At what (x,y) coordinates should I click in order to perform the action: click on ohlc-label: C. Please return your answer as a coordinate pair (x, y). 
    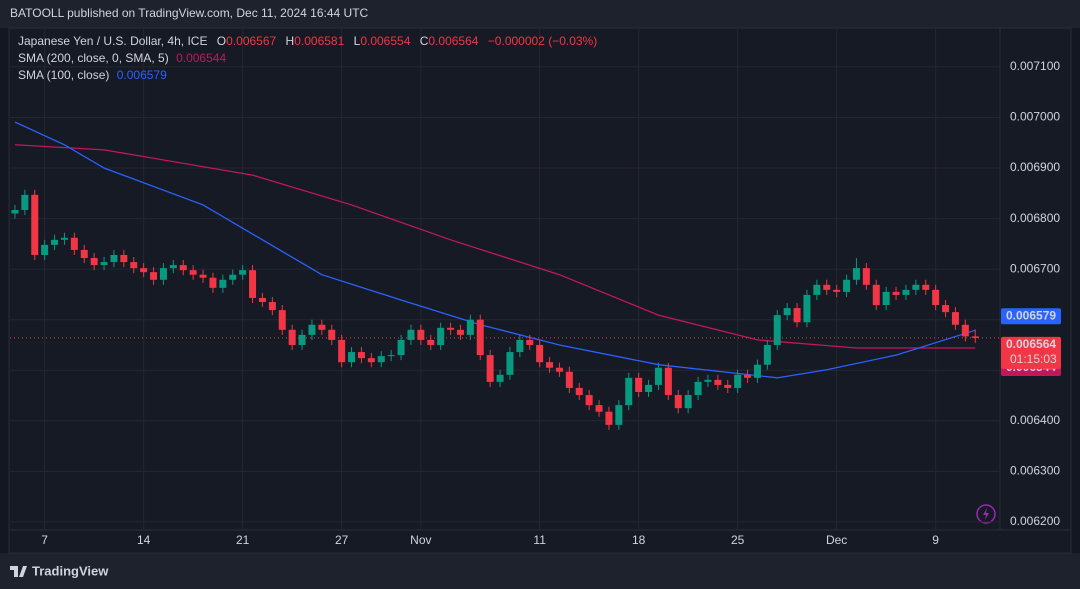
    Looking at the image, I should click on (424, 41).